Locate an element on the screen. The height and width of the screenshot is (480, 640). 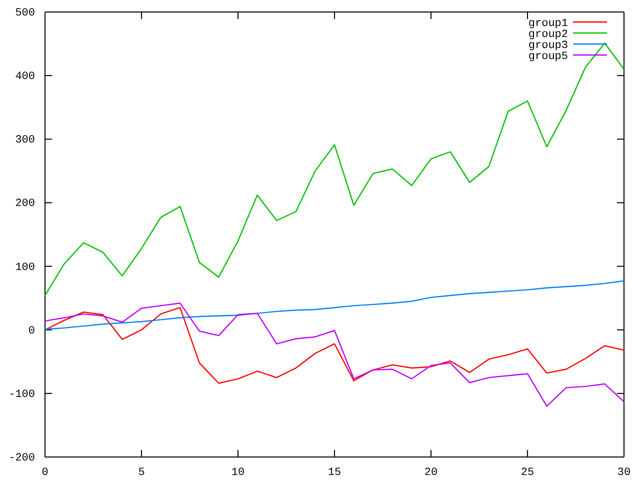
y-tick-label: 100 is located at coordinates (25, 268).